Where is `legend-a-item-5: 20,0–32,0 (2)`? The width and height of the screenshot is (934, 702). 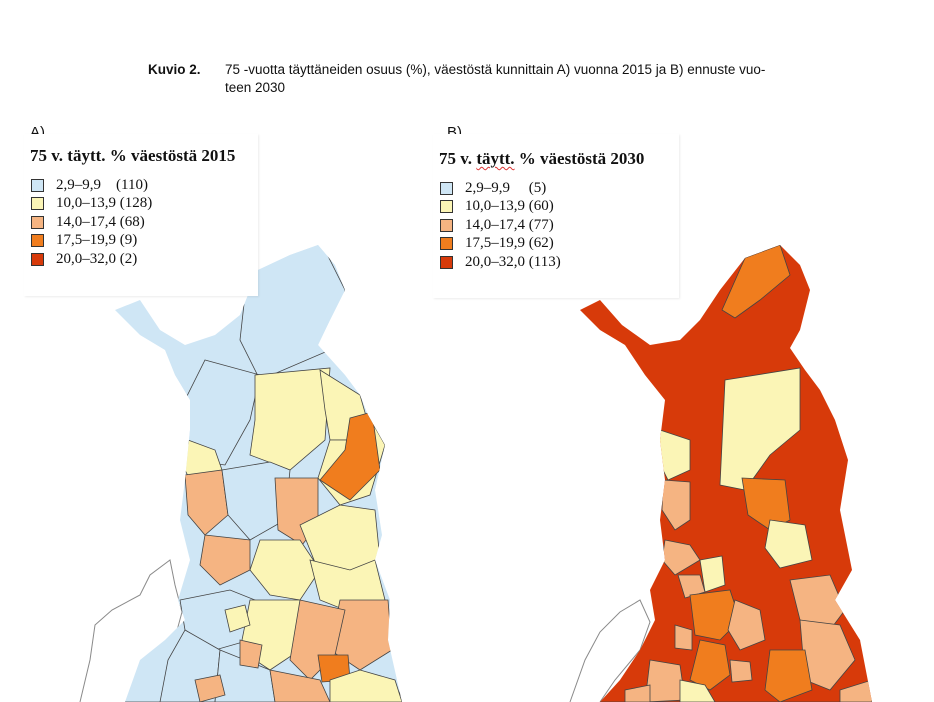
legend-a-item-5: 20,0–32,0 (2) is located at coordinates (144, 259).